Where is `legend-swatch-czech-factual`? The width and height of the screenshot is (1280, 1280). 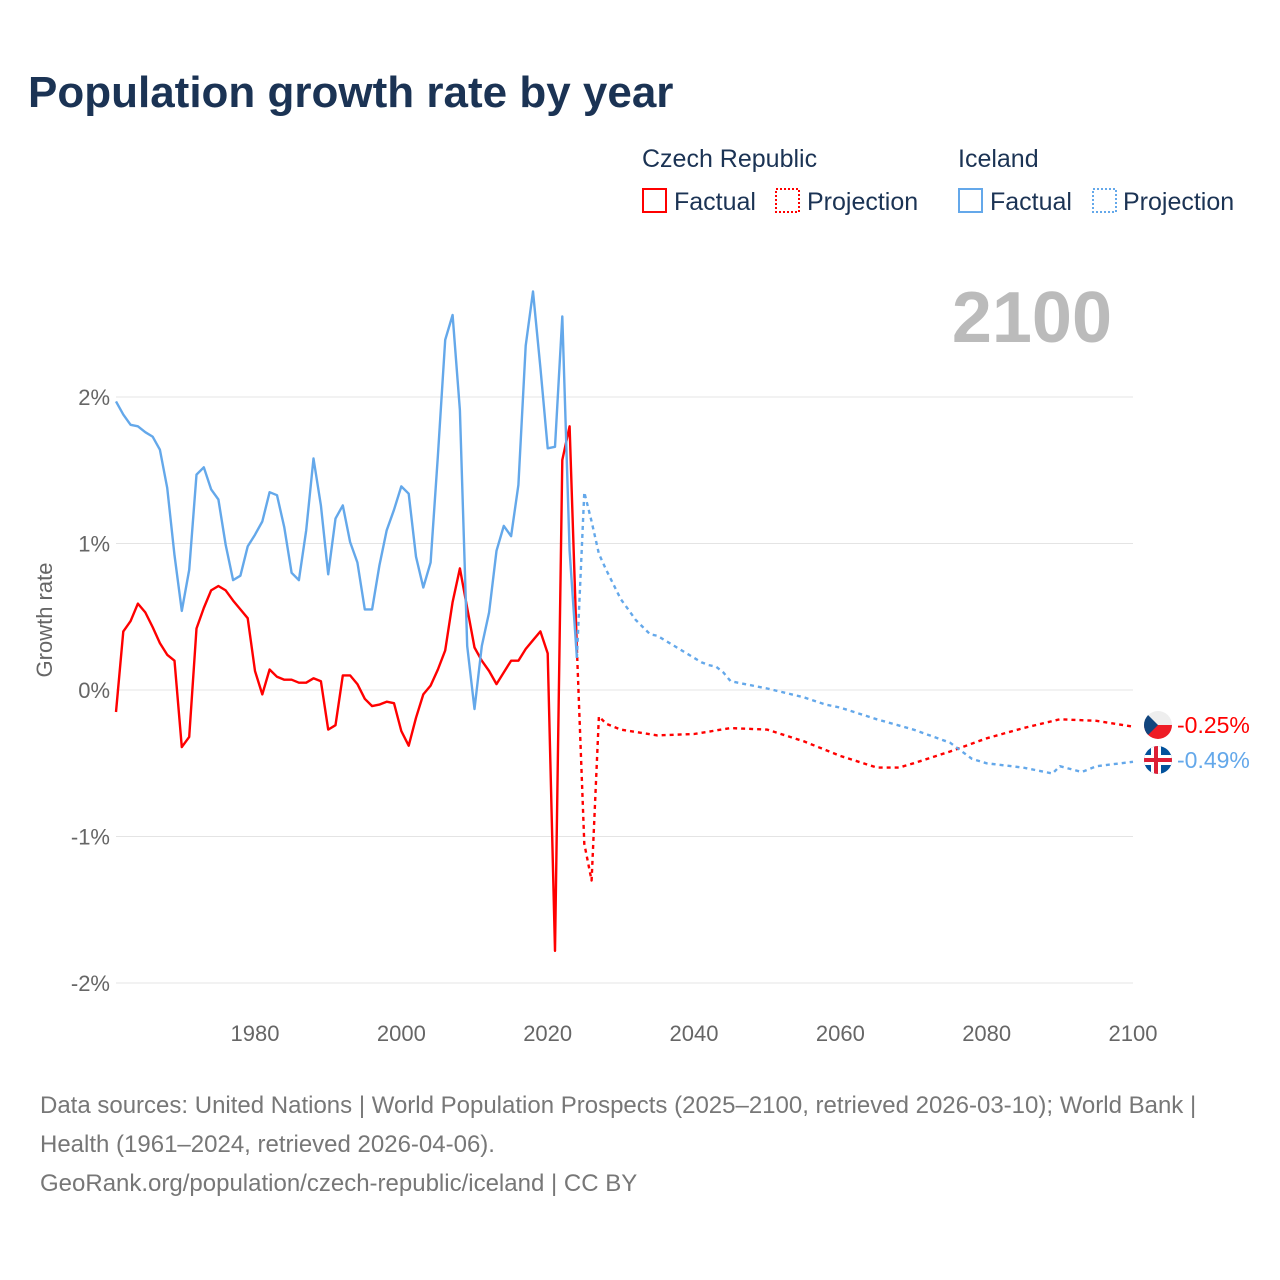
legend-swatch-czech-factual is located at coordinates (654, 200).